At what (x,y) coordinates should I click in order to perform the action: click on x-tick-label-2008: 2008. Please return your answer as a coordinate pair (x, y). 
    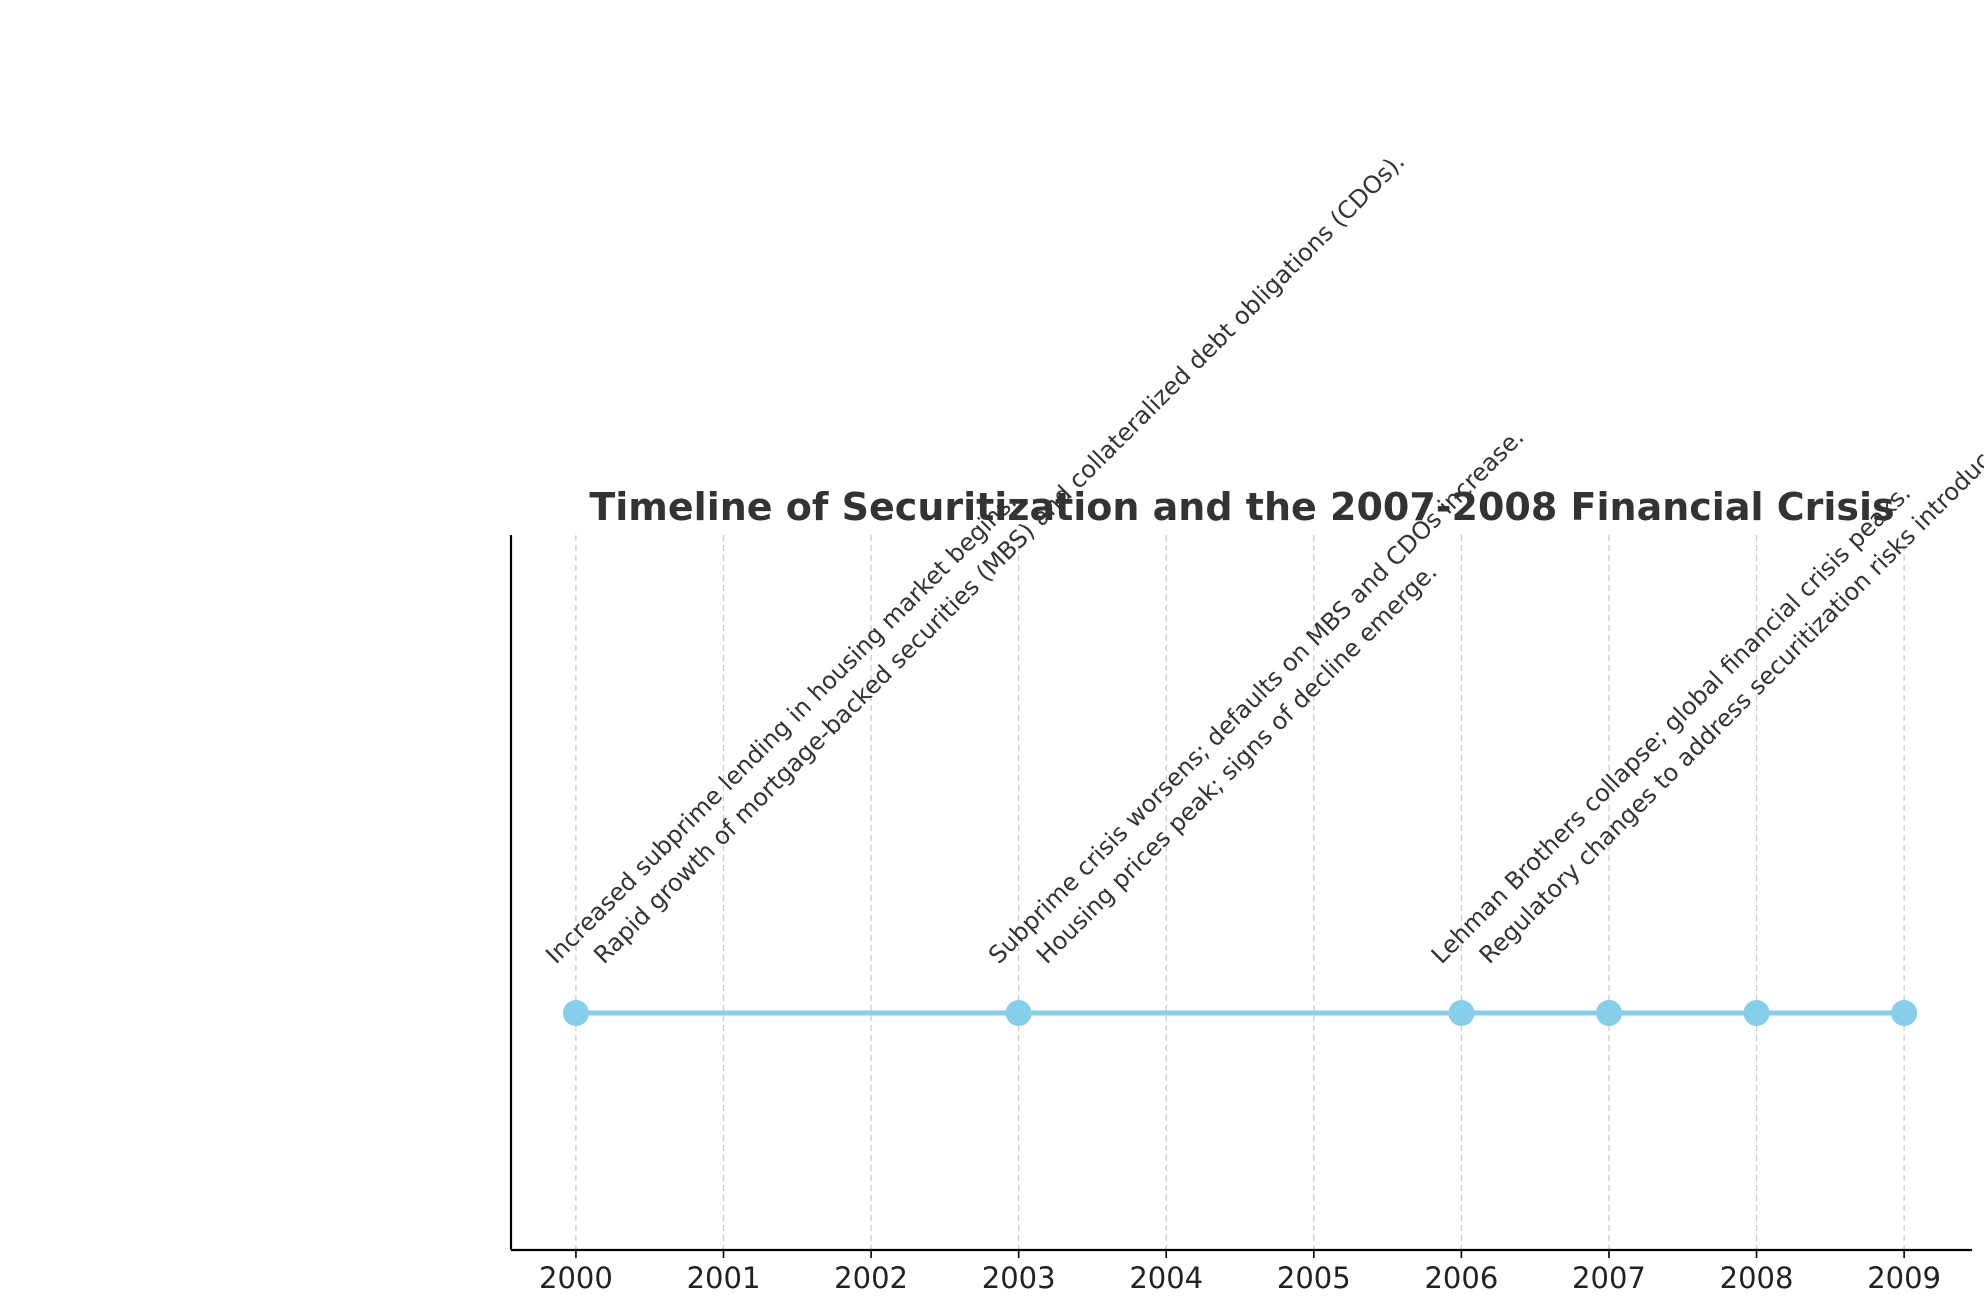
    Looking at the image, I should click on (1757, 1278).